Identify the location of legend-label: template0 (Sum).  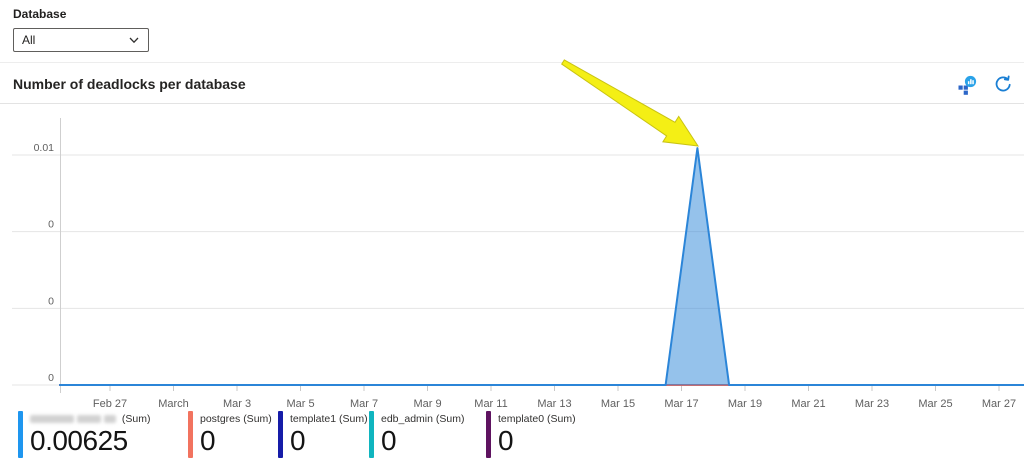
(537, 419).